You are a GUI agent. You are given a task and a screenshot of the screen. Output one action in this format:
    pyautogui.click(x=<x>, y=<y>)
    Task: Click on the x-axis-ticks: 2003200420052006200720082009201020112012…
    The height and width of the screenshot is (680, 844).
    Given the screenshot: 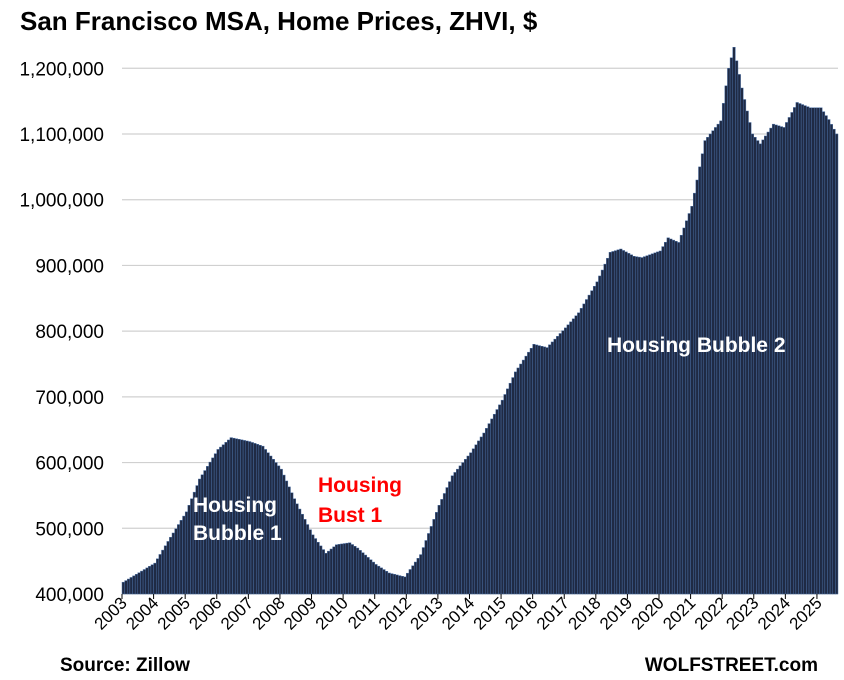 What is the action you would take?
    pyautogui.click(x=458, y=613)
    